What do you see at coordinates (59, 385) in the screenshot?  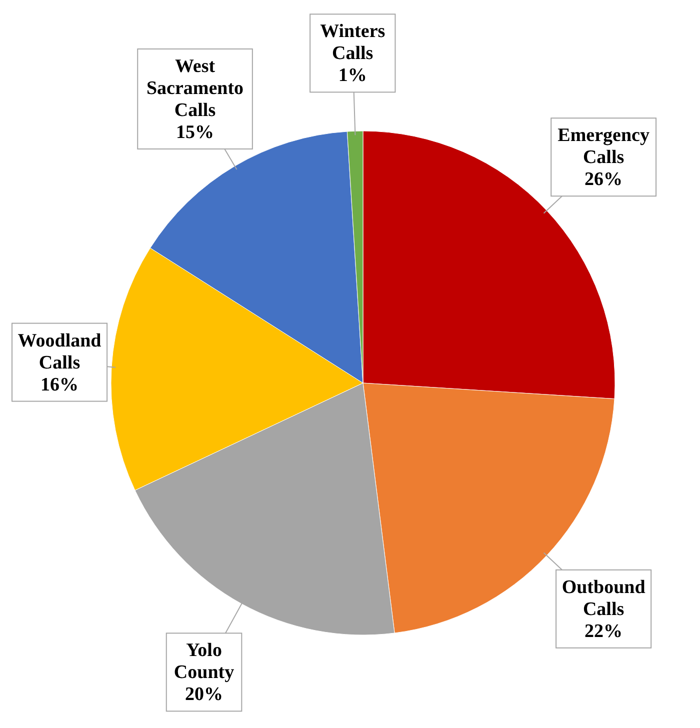 I see `data-label: 16%` at bounding box center [59, 385].